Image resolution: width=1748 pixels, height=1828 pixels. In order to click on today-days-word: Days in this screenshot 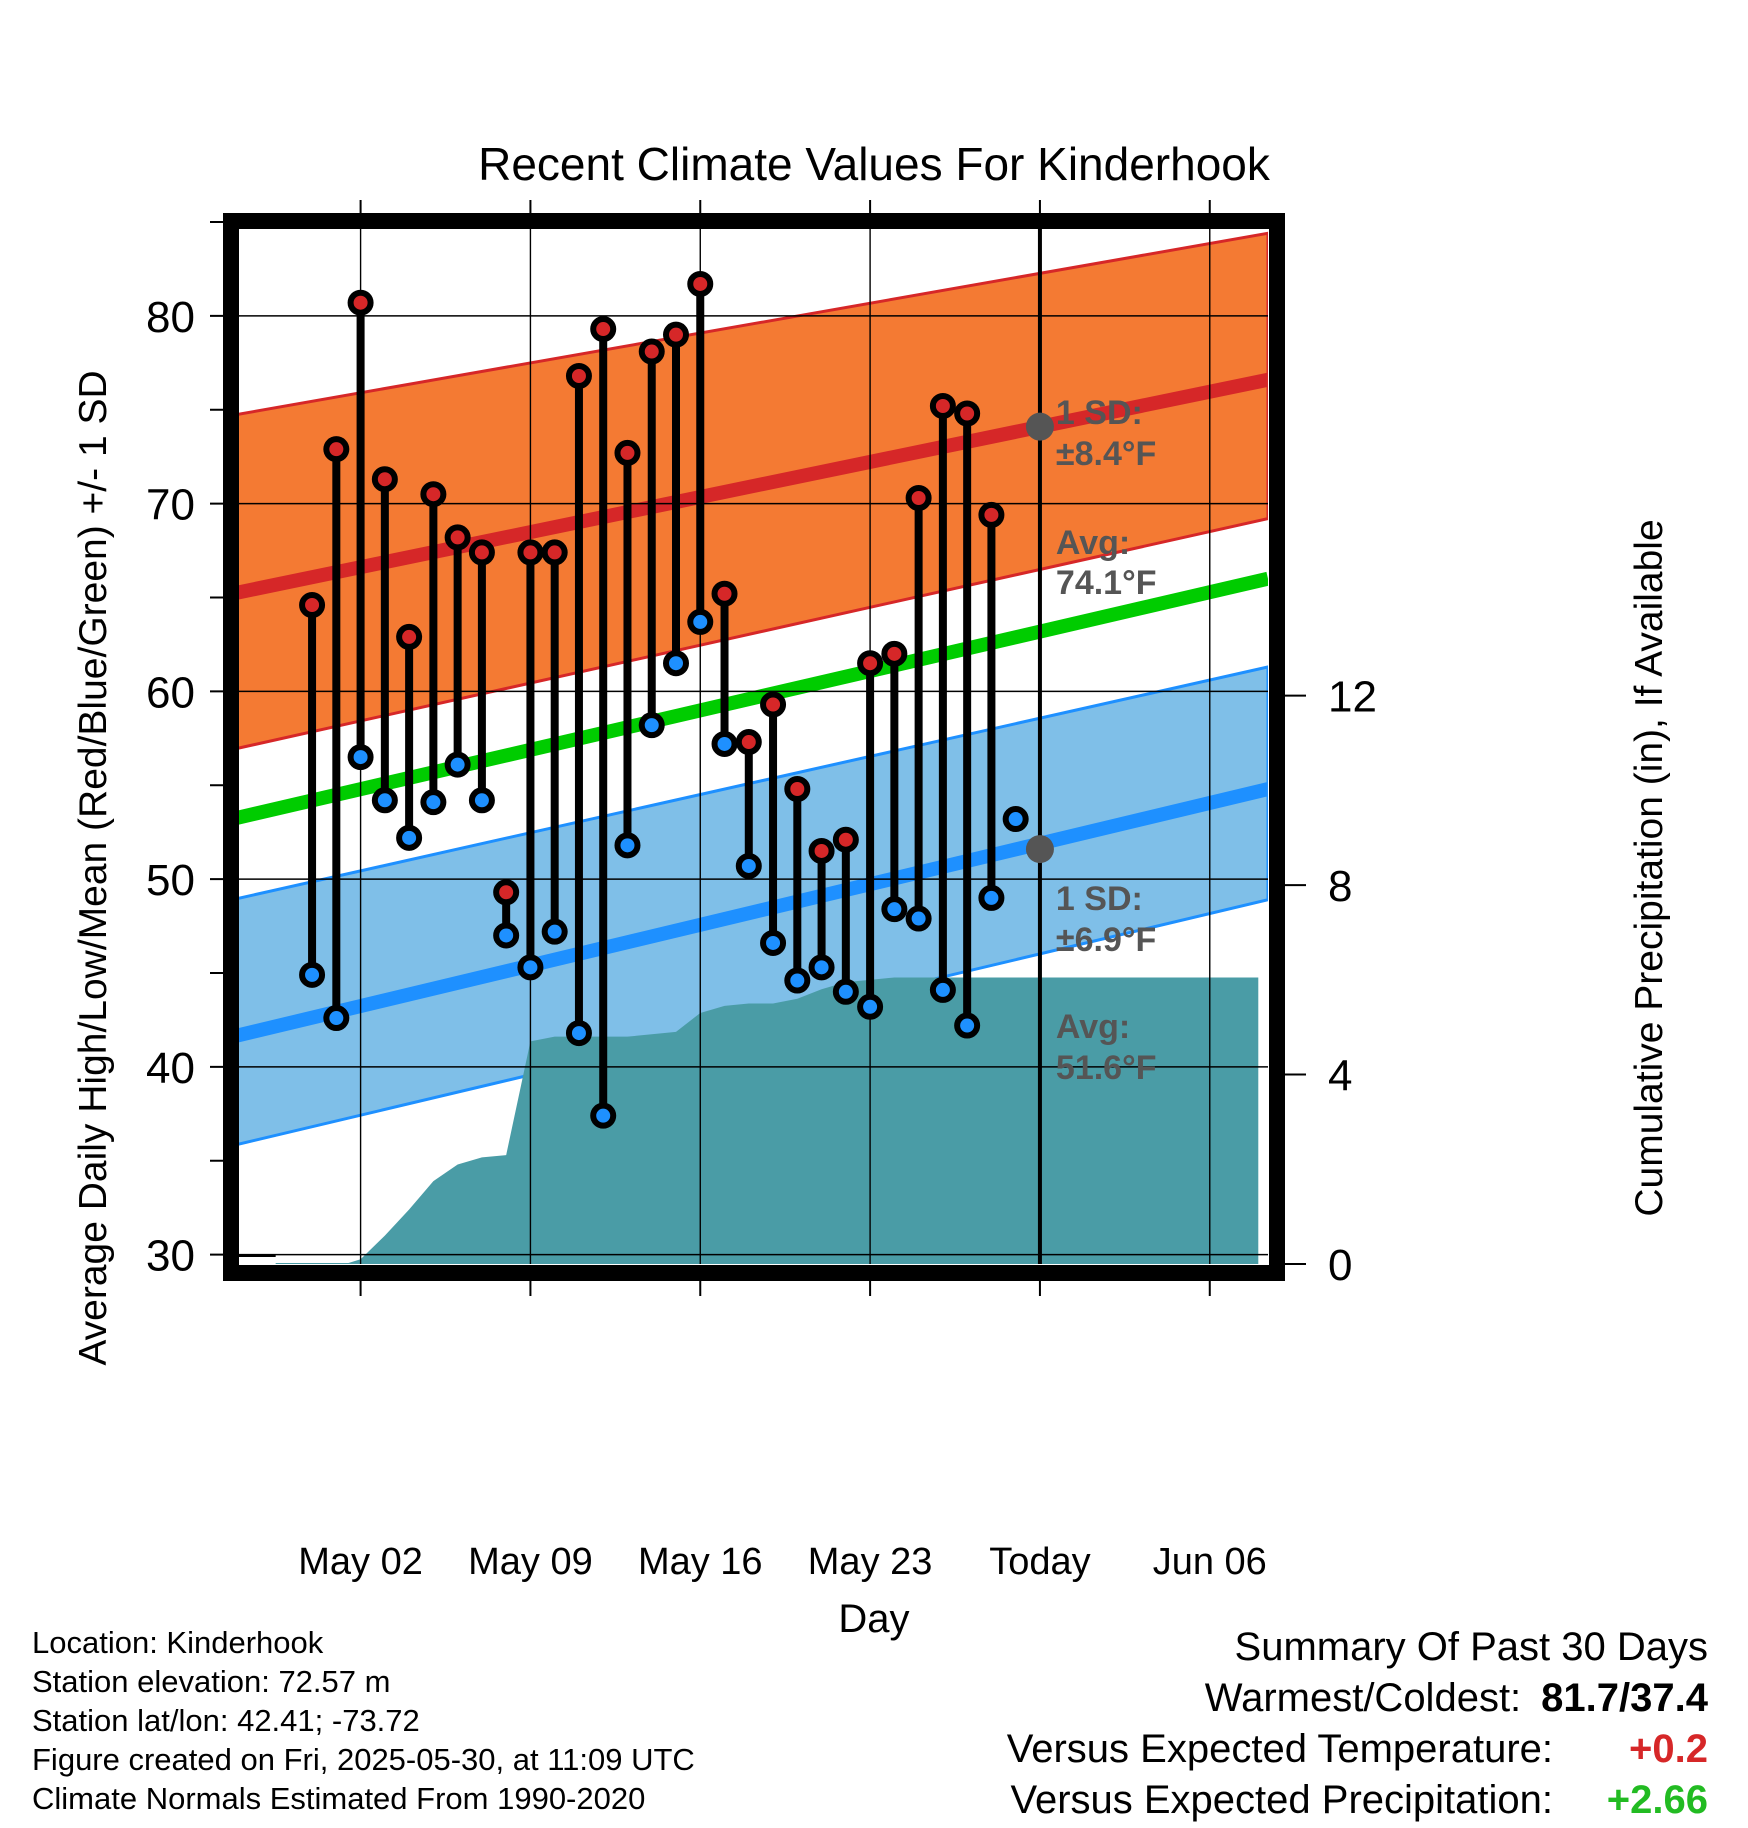, I will do `click(1095, 1439)`.